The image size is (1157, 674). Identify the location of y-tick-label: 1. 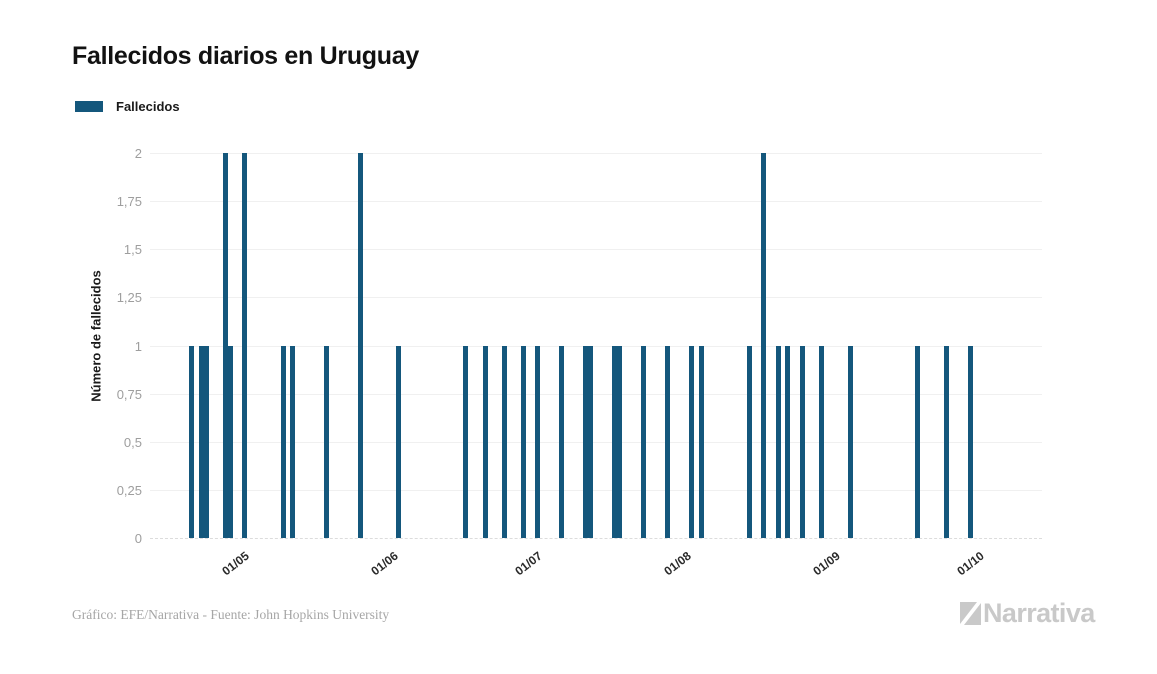
(138, 346).